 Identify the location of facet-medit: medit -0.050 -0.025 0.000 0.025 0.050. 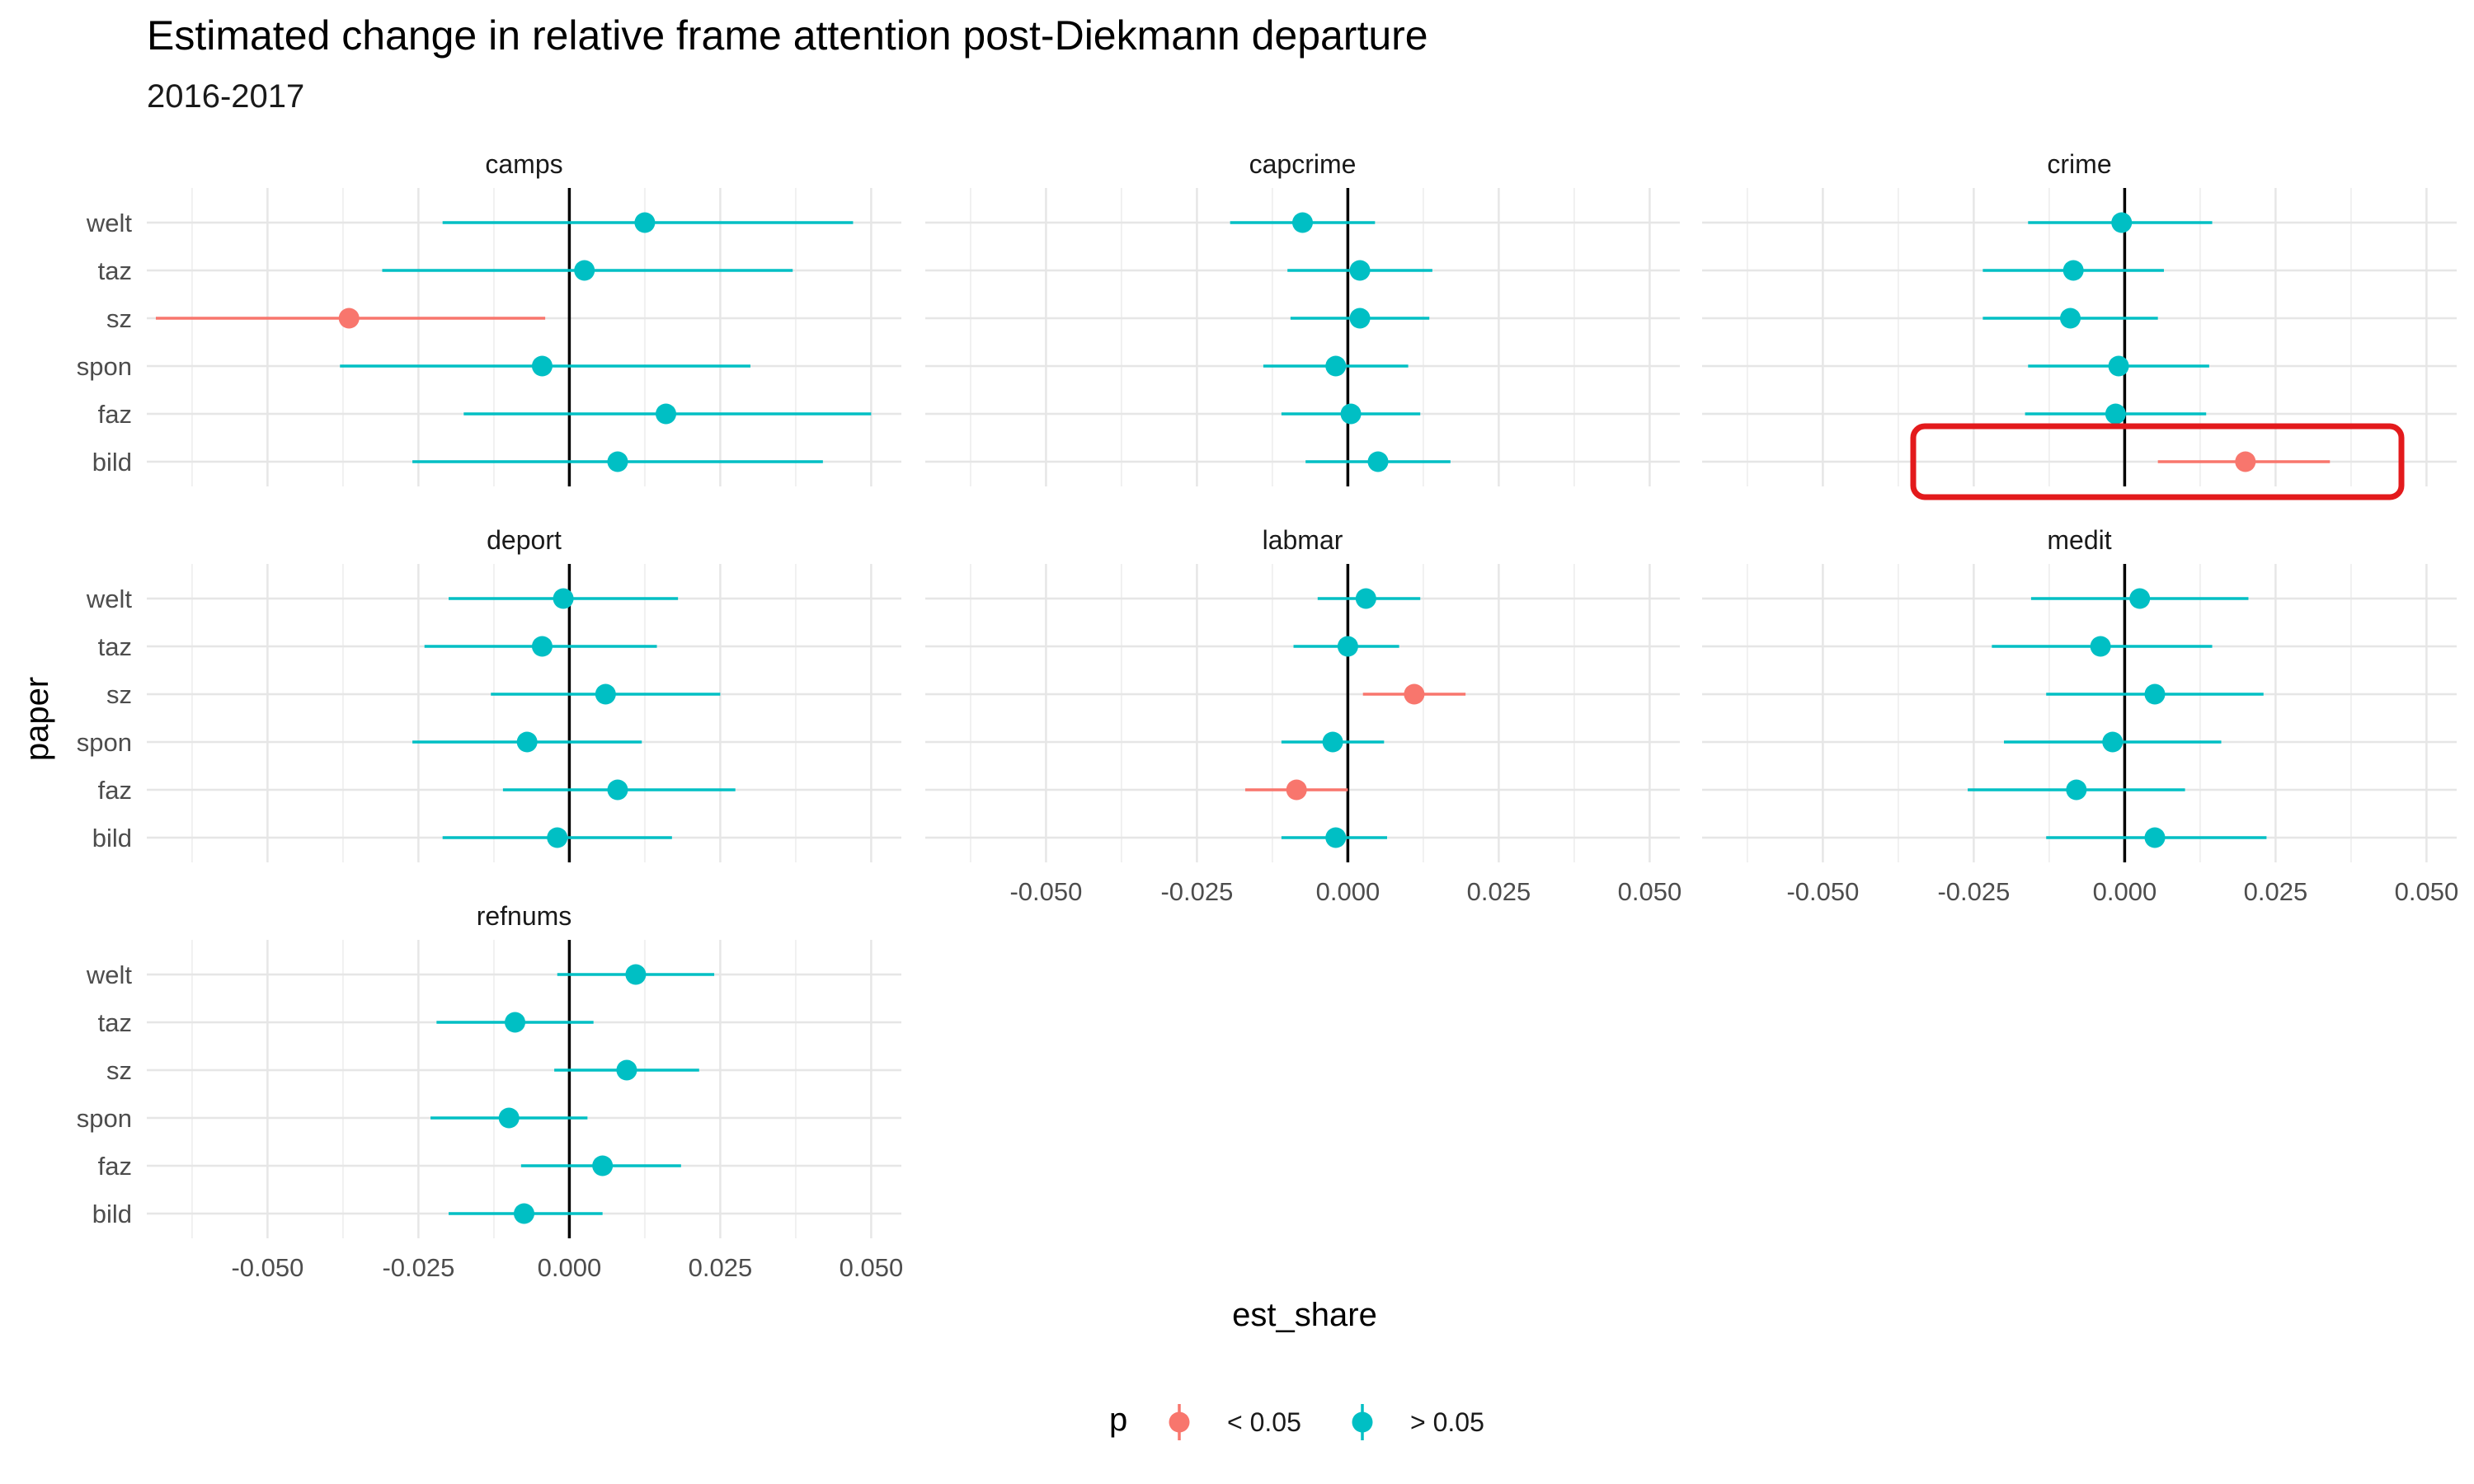
(2080, 715).